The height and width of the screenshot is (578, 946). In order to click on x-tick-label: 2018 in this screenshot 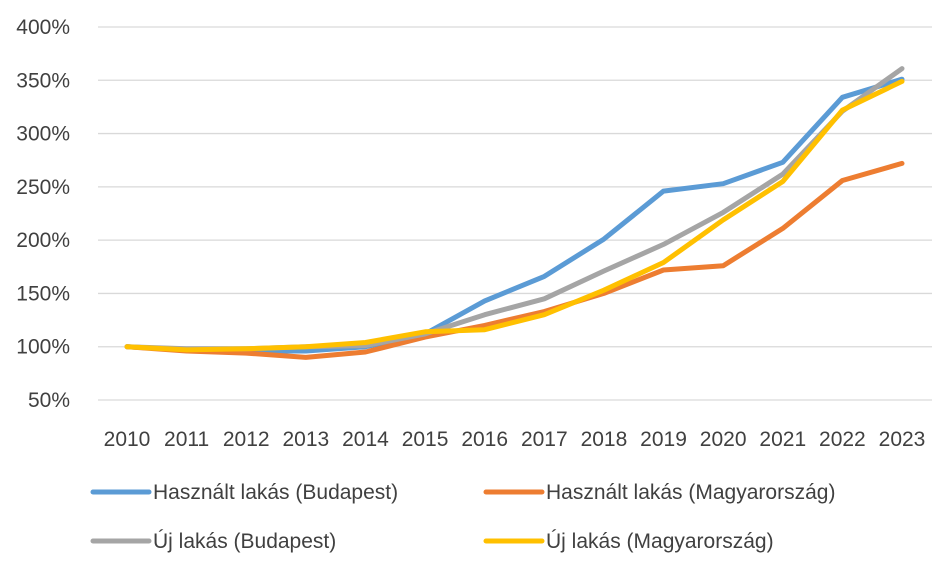, I will do `click(604, 439)`.